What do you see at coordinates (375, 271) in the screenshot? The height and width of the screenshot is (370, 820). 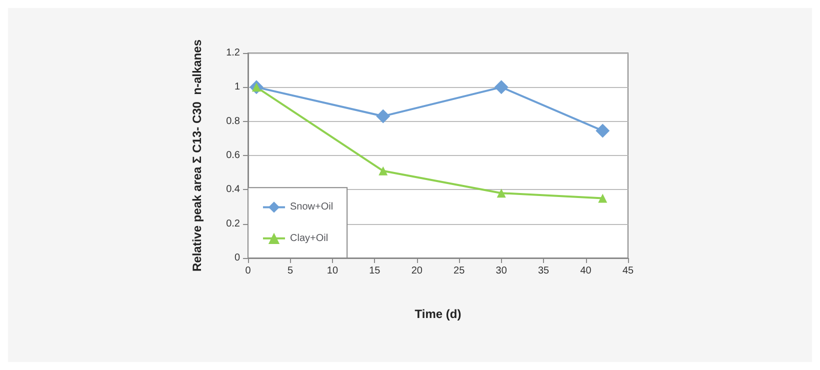 I see `x-tick-label: 15` at bounding box center [375, 271].